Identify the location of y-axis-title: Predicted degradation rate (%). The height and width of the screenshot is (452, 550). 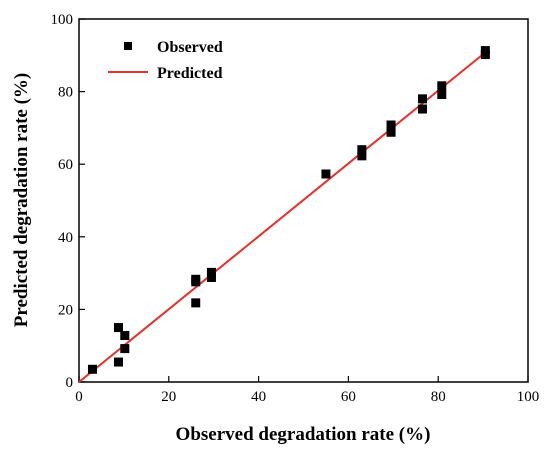
(21, 200).